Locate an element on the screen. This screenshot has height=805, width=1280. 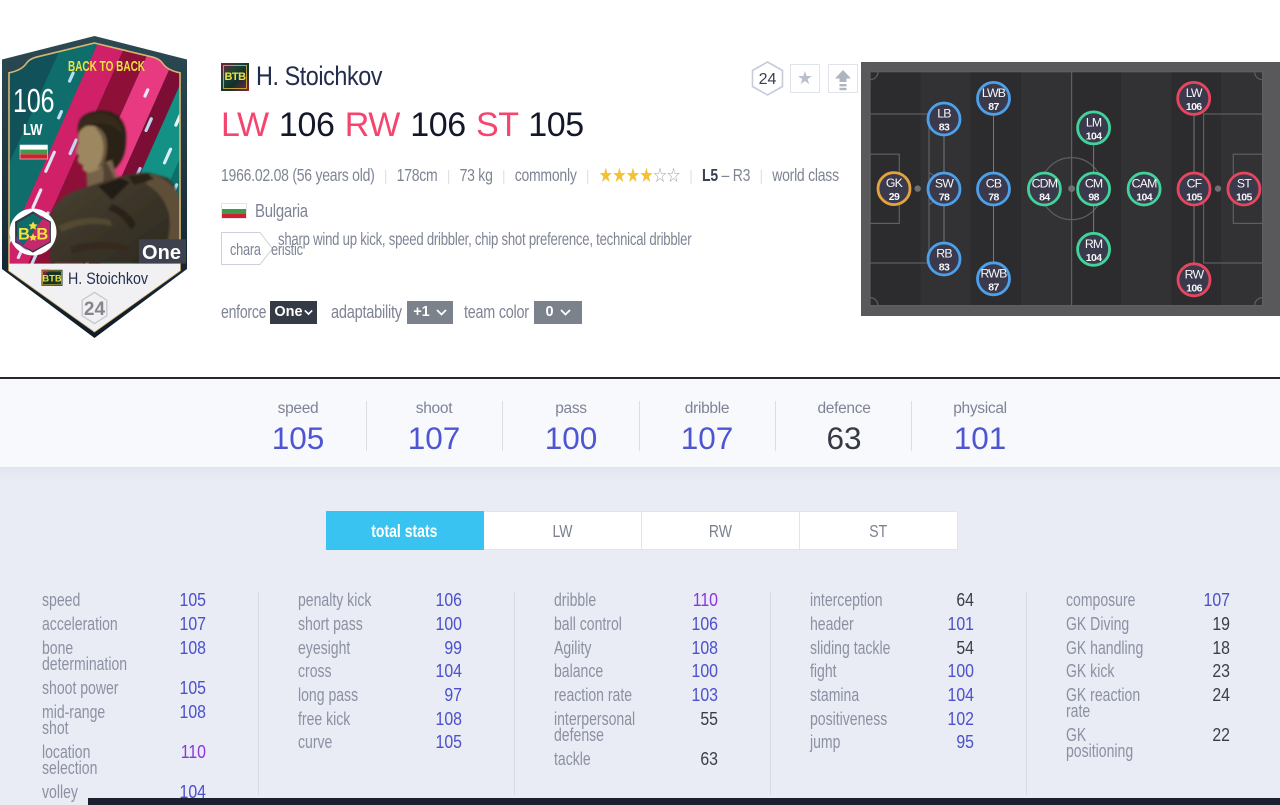
svg-text: GK is located at coordinates (895, 183).